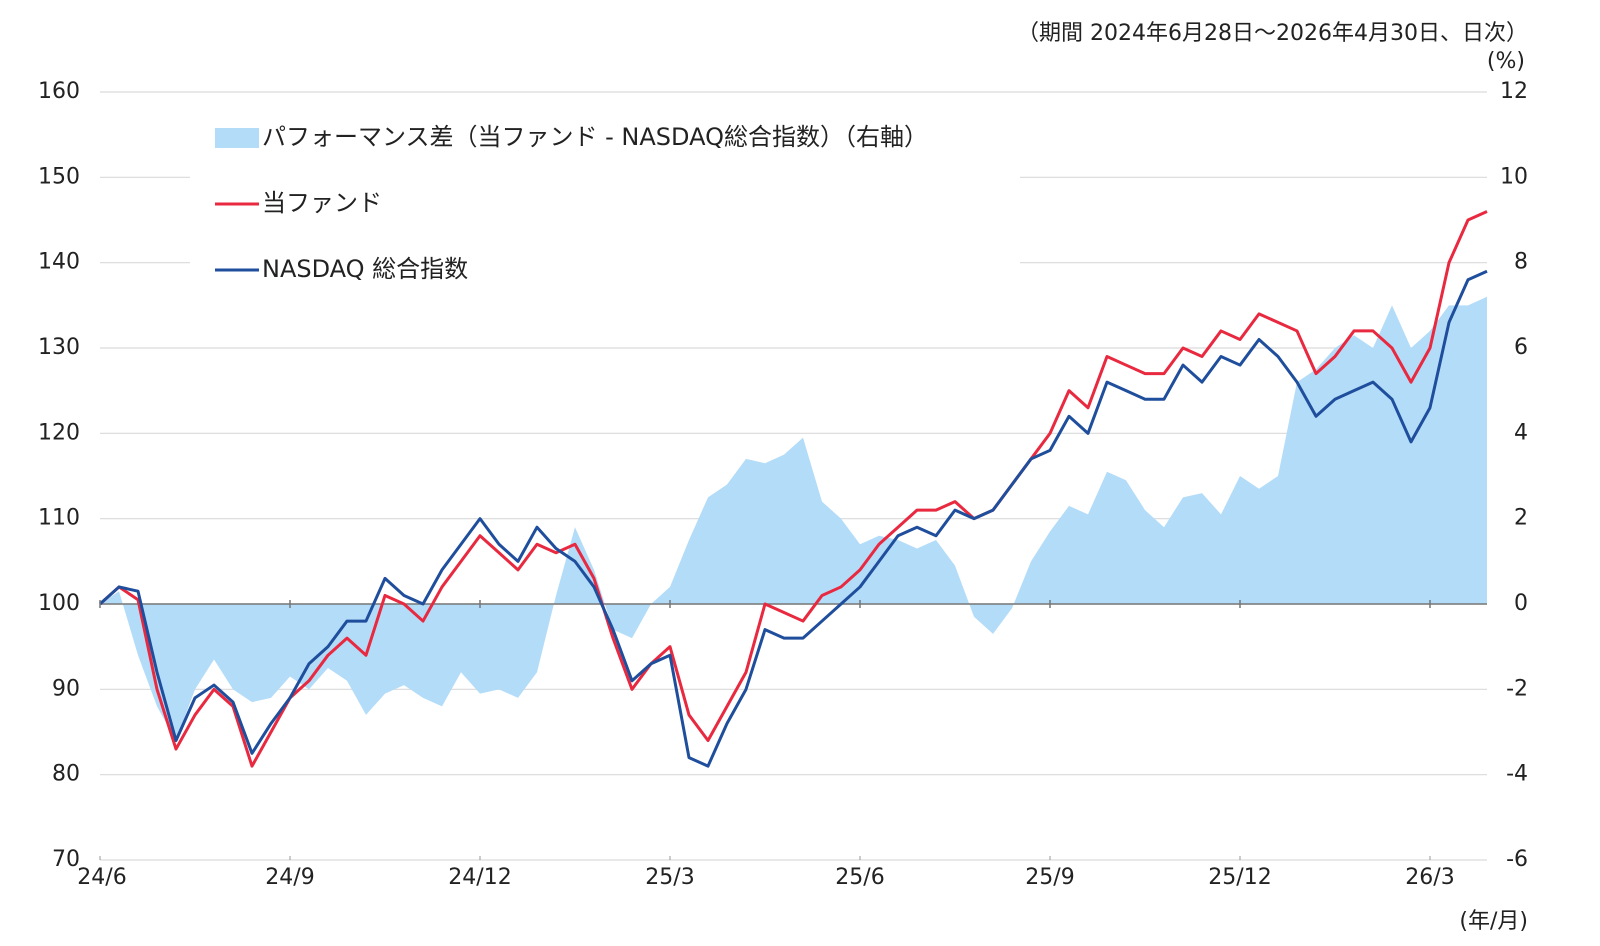 This screenshot has width=1600, height=946. I want to click on x-tick-label: 24/12, so click(479, 877).